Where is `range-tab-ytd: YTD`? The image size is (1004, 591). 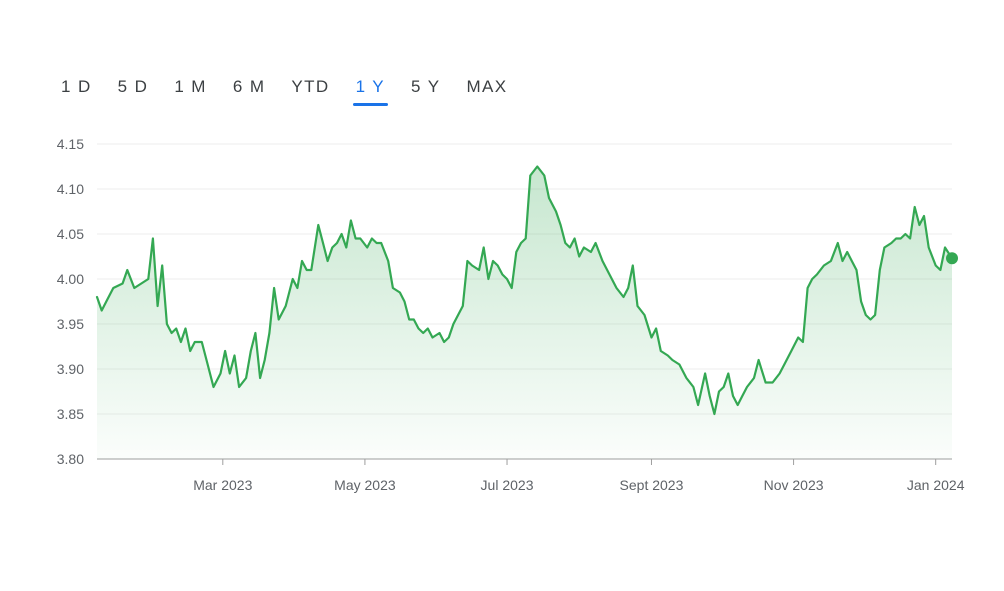
range-tab-ytd: YTD is located at coordinates (310, 86).